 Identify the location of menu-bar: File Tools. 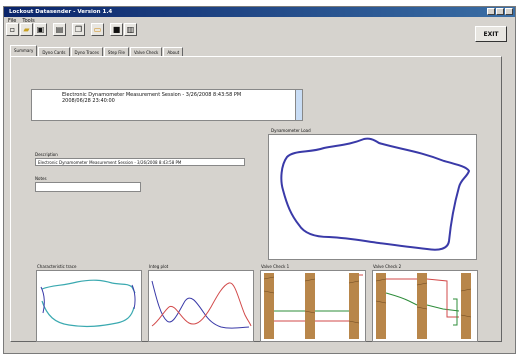
(259, 21).